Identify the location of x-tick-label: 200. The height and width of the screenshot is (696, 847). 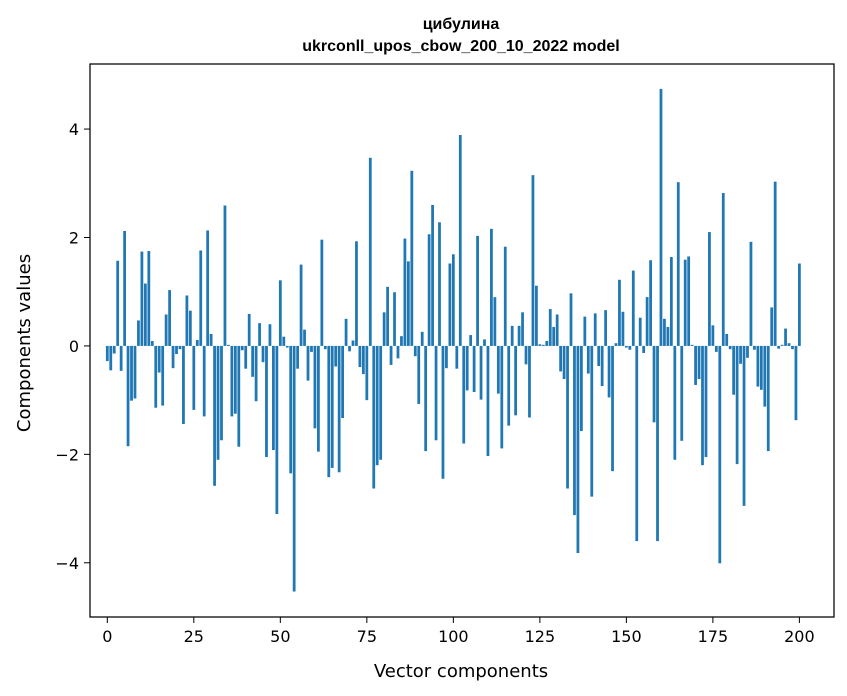
(799, 636).